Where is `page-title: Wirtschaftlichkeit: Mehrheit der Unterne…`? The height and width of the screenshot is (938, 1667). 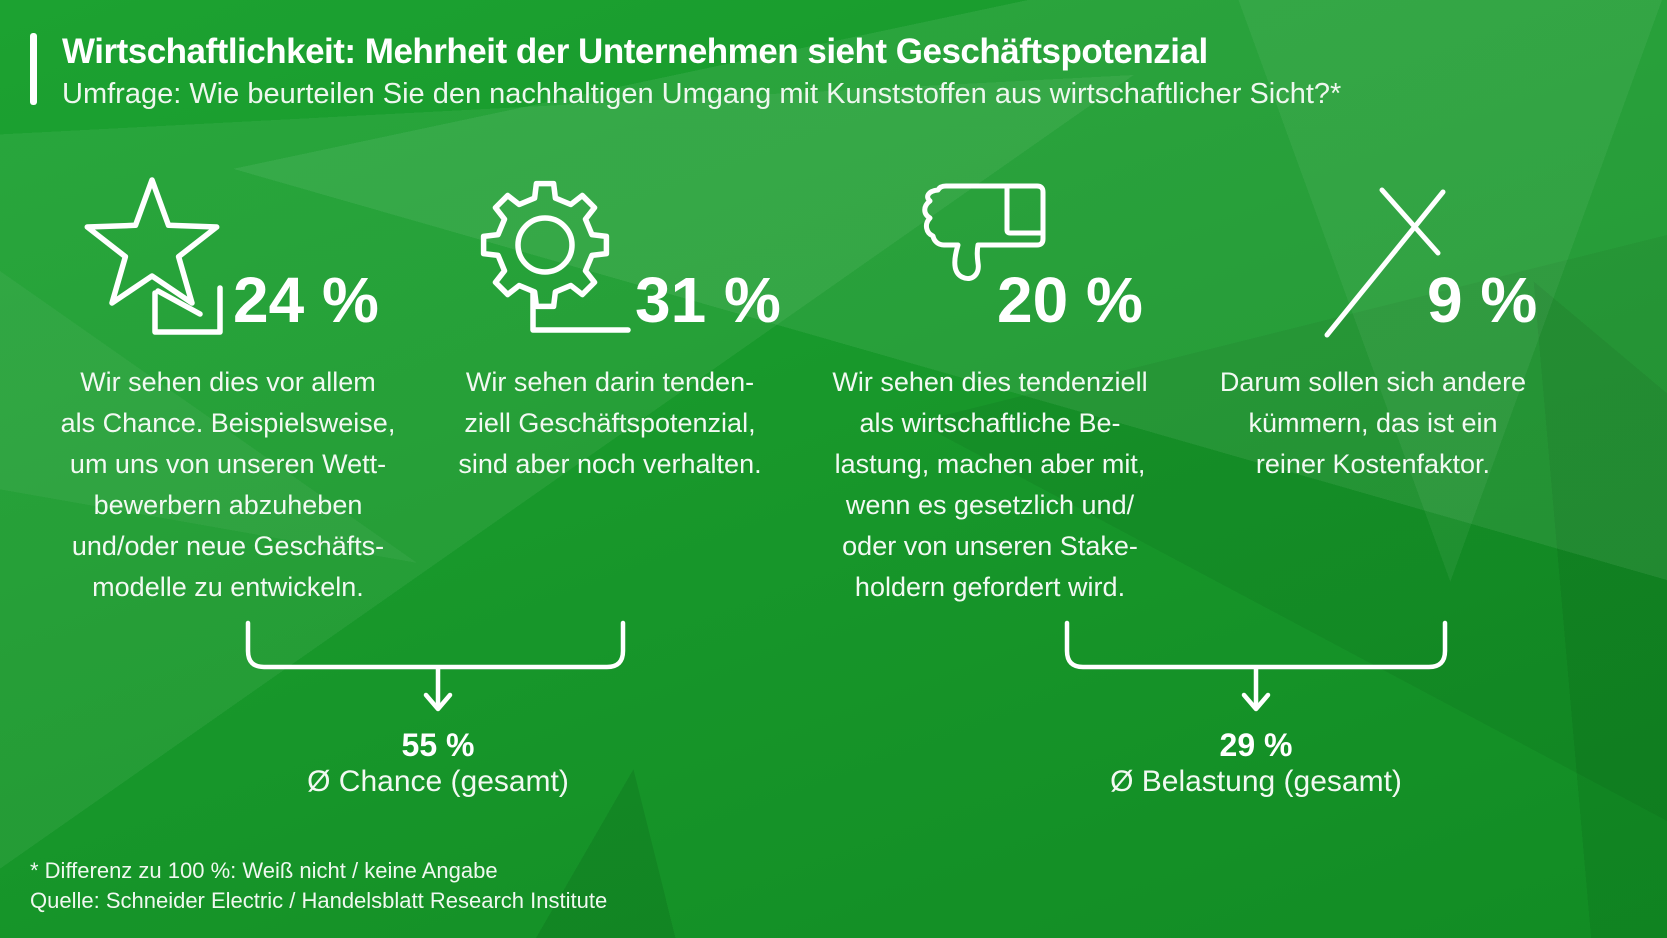 page-title: Wirtschaftlichkeit: Mehrheit der Unterne… is located at coordinates (635, 51).